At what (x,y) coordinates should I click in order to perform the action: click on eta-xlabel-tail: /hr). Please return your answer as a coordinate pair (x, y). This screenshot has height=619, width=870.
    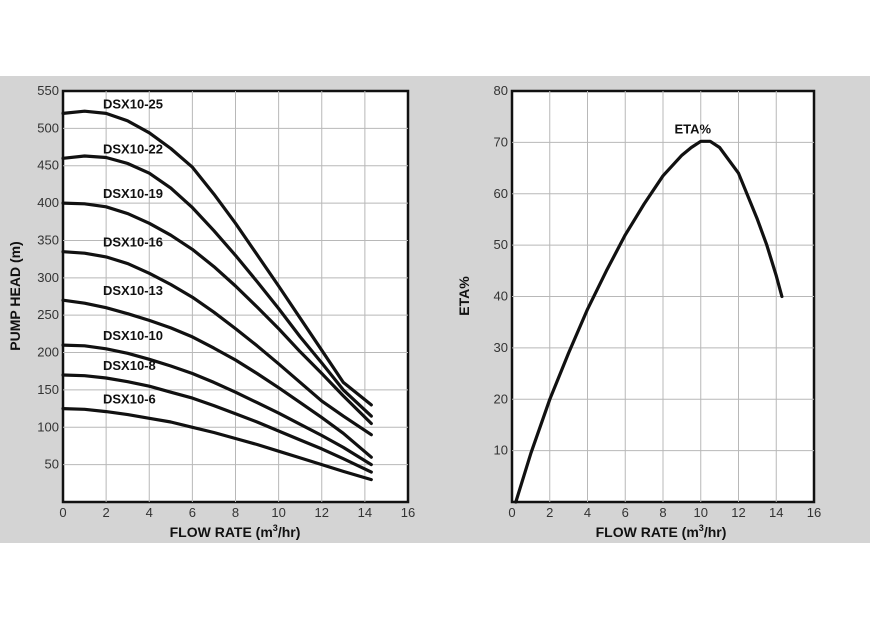
    Looking at the image, I should click on (715, 532).